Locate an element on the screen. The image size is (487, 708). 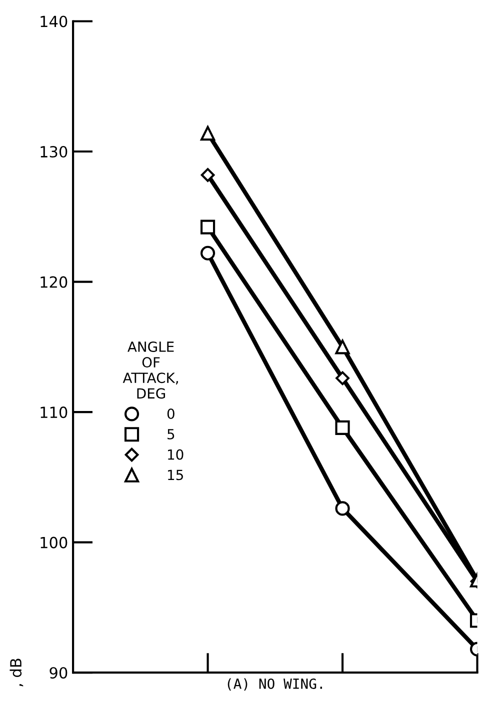
legend-label: 5 is located at coordinates (171, 434).